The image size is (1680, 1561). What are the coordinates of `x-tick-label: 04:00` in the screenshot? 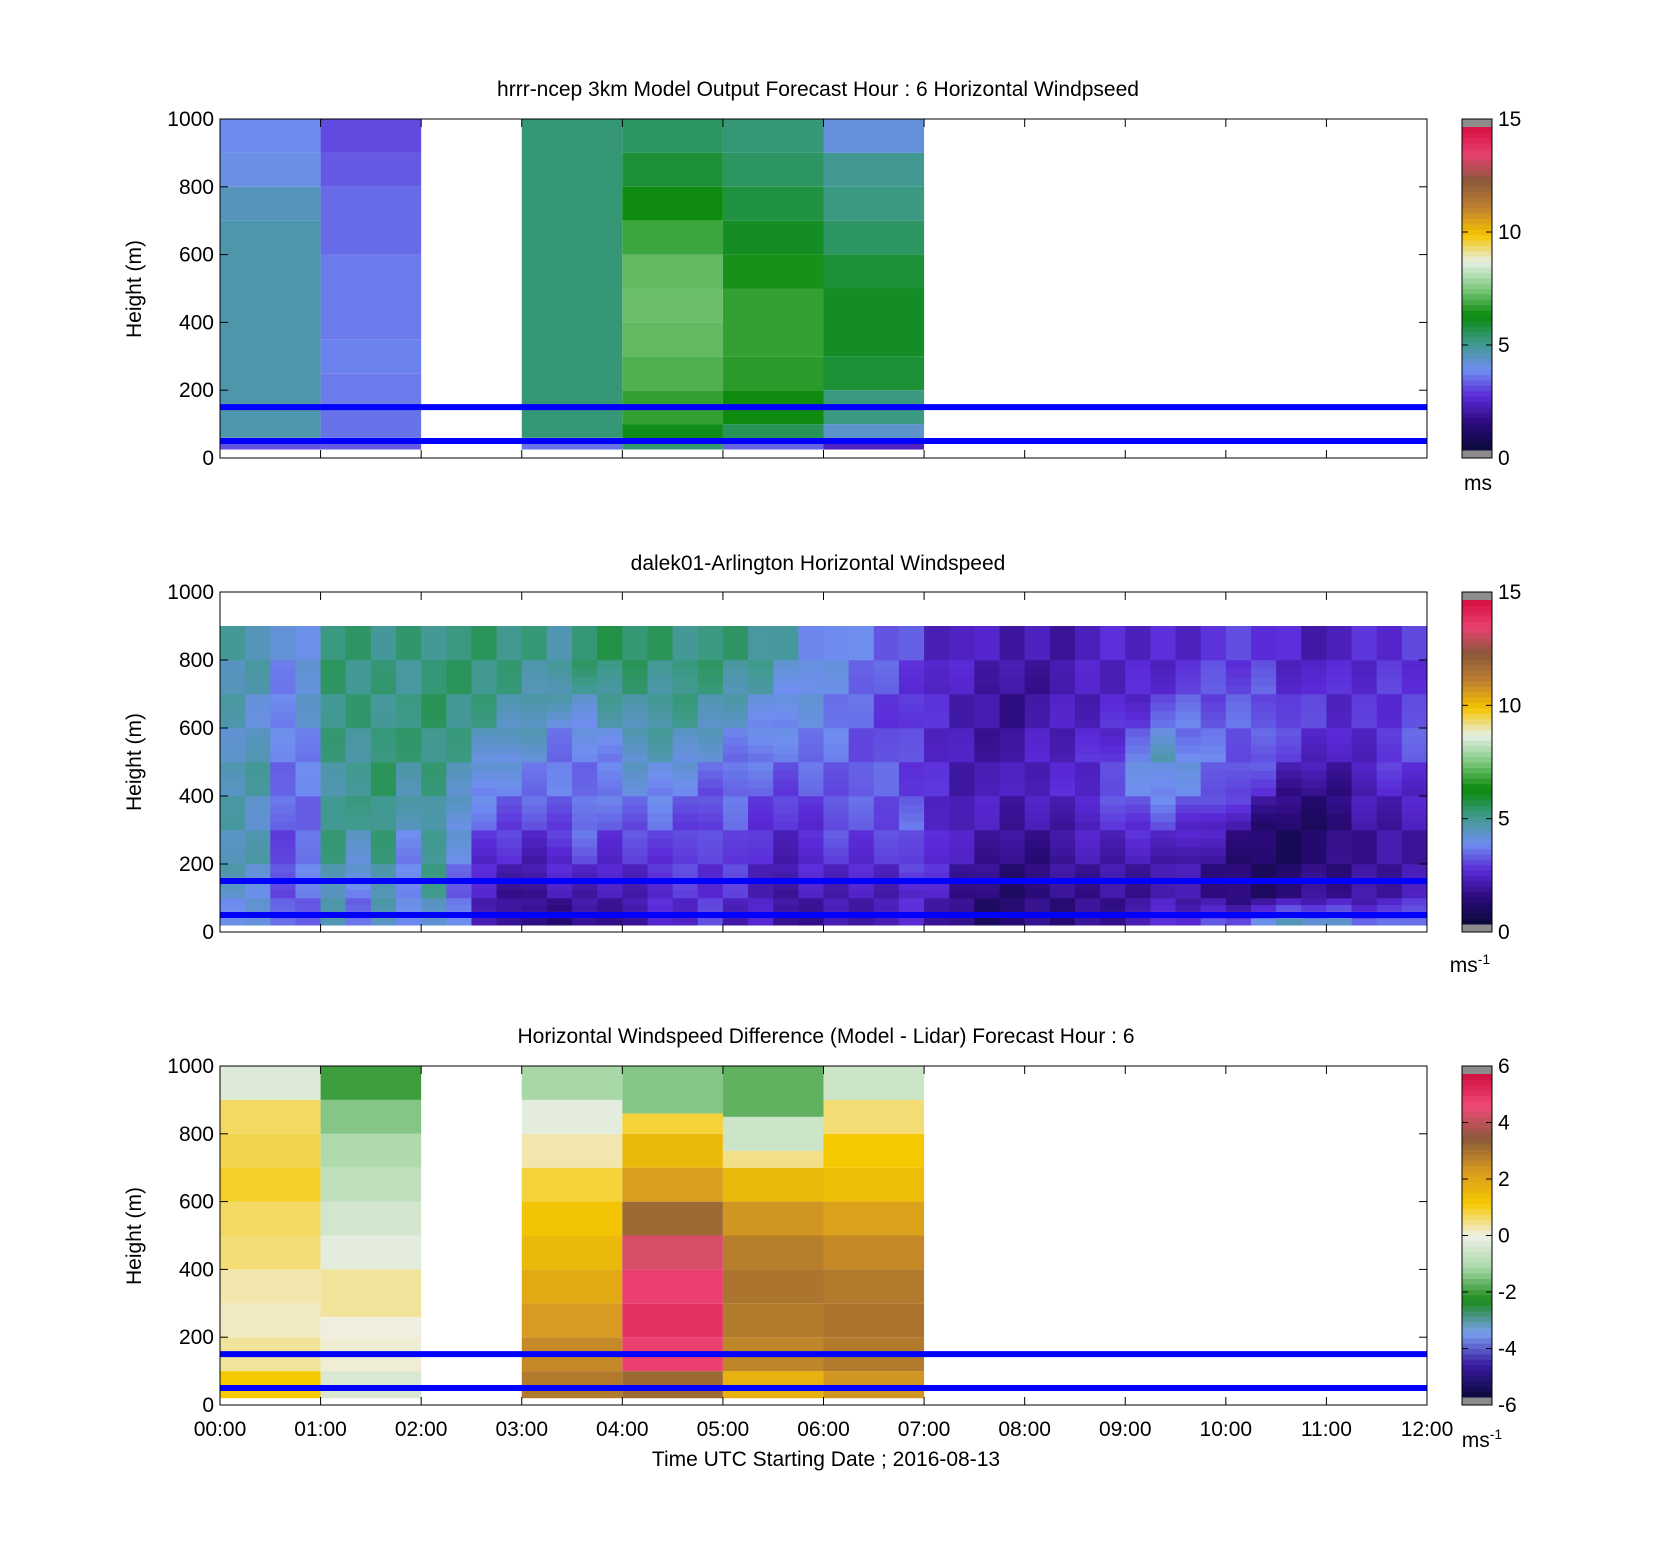 It's located at (622, 1429).